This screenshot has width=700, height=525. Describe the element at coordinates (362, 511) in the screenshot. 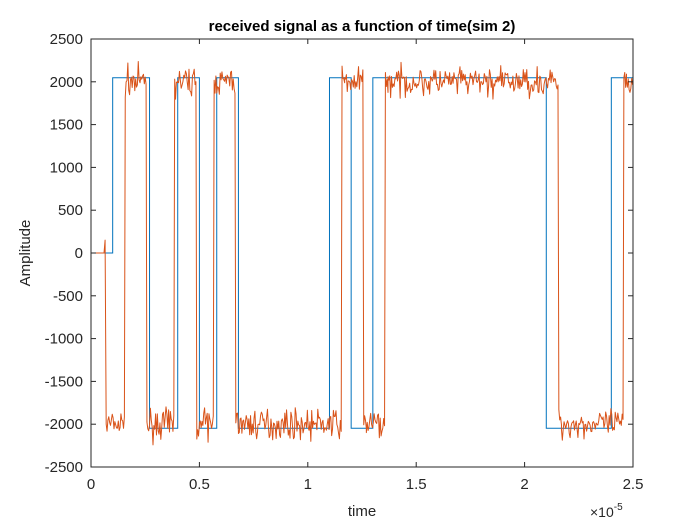

I see `x-axis-label: time` at that location.